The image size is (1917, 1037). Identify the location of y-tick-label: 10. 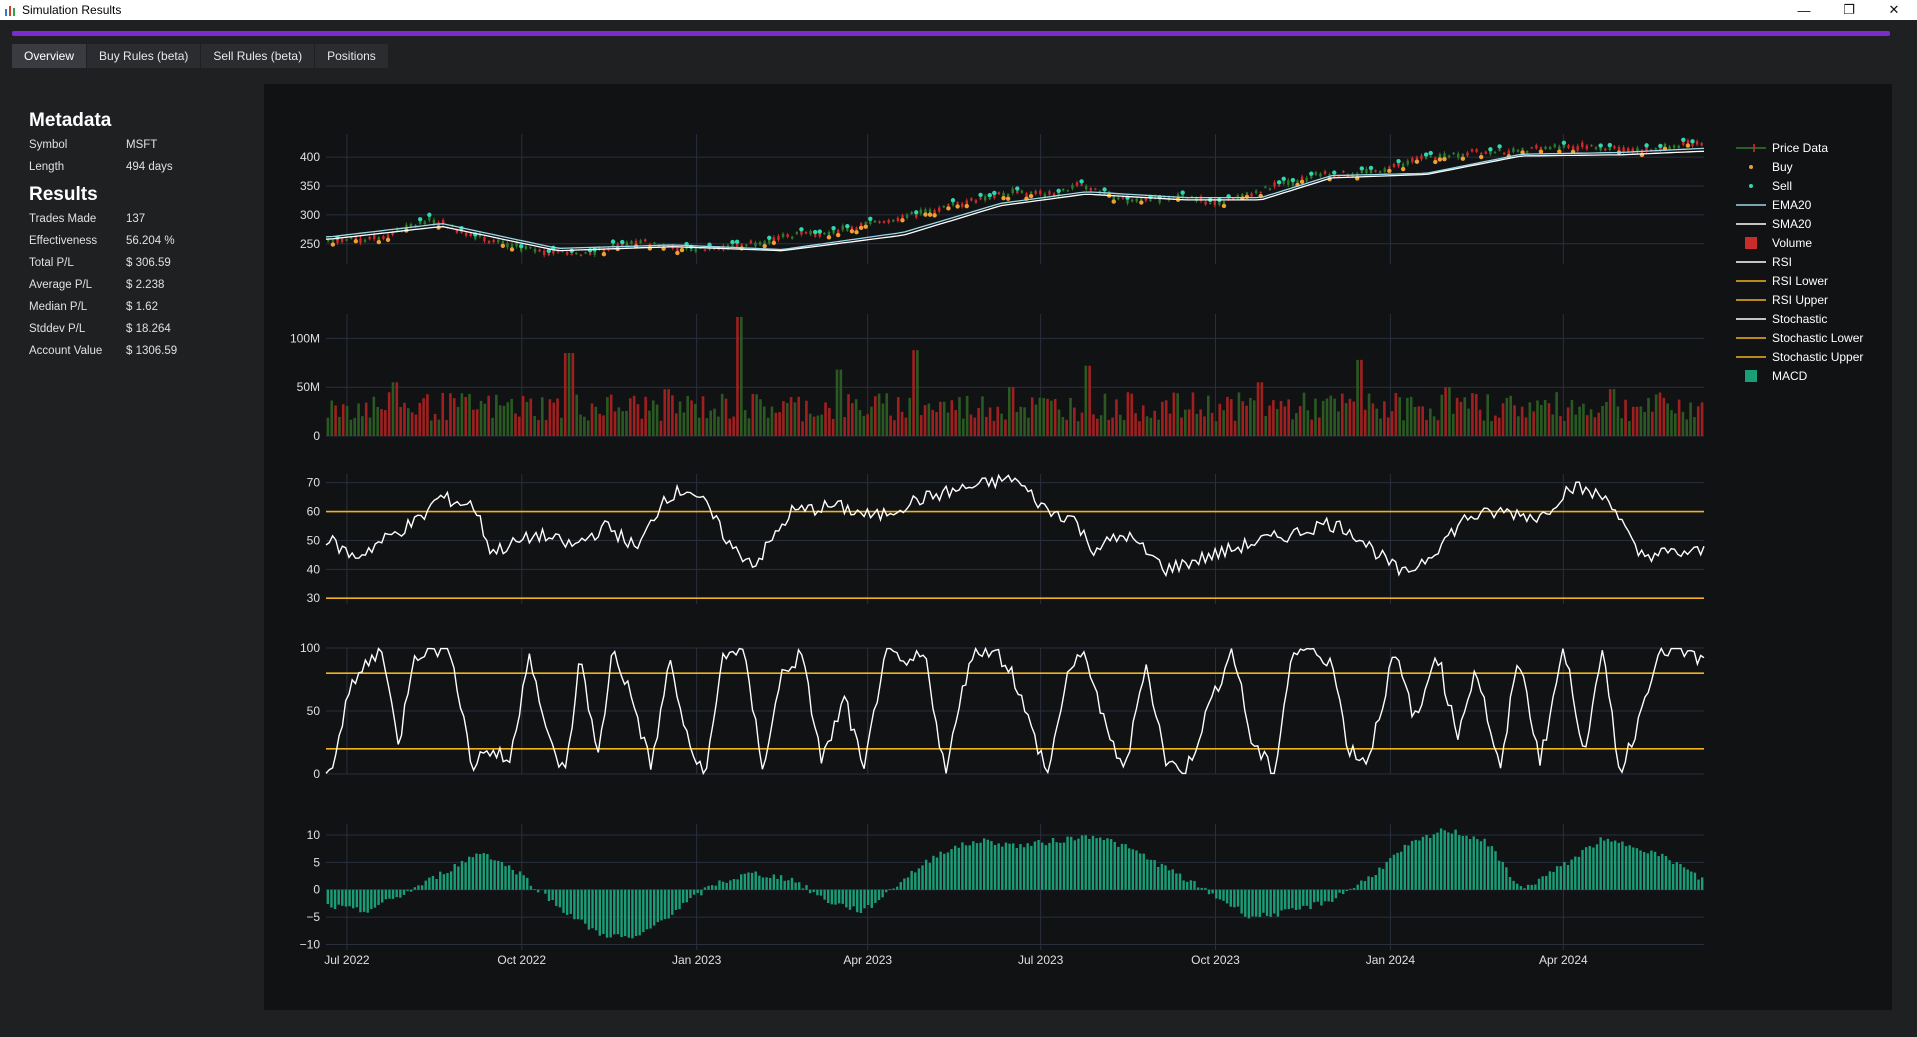
(314, 835).